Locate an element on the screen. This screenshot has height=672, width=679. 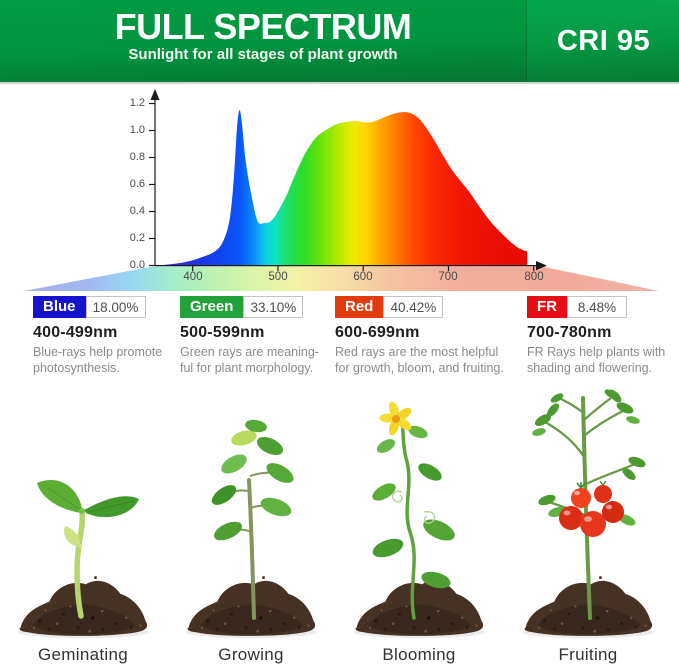
x-tick-label: 700 is located at coordinates (448, 277).